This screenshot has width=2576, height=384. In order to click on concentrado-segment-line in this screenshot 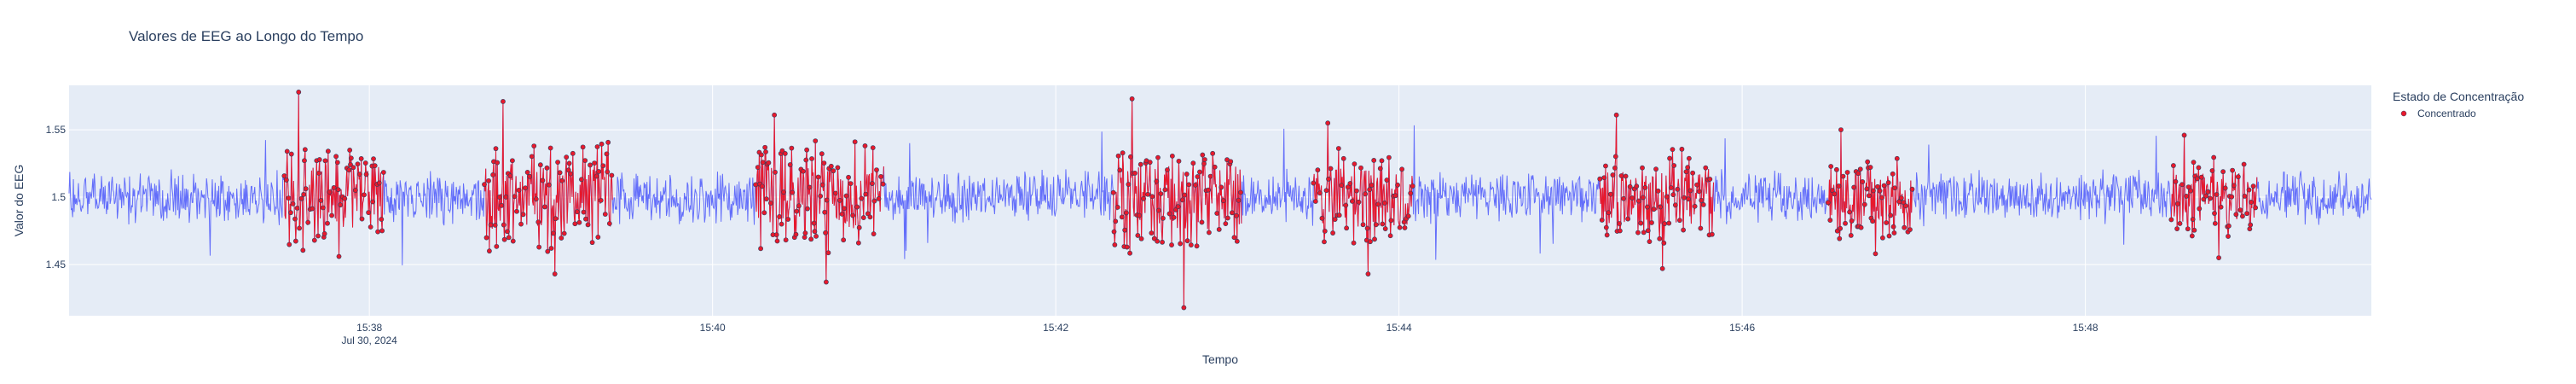, I will do `click(1178, 203)`.